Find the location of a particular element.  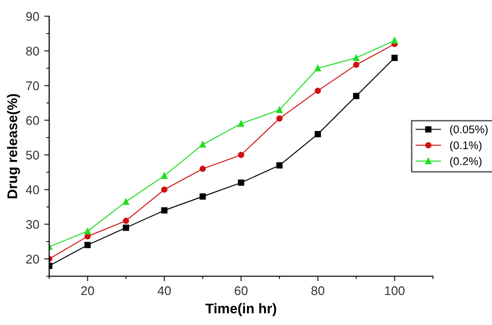

x-axis-title: Time(in hr) is located at coordinates (240, 309).